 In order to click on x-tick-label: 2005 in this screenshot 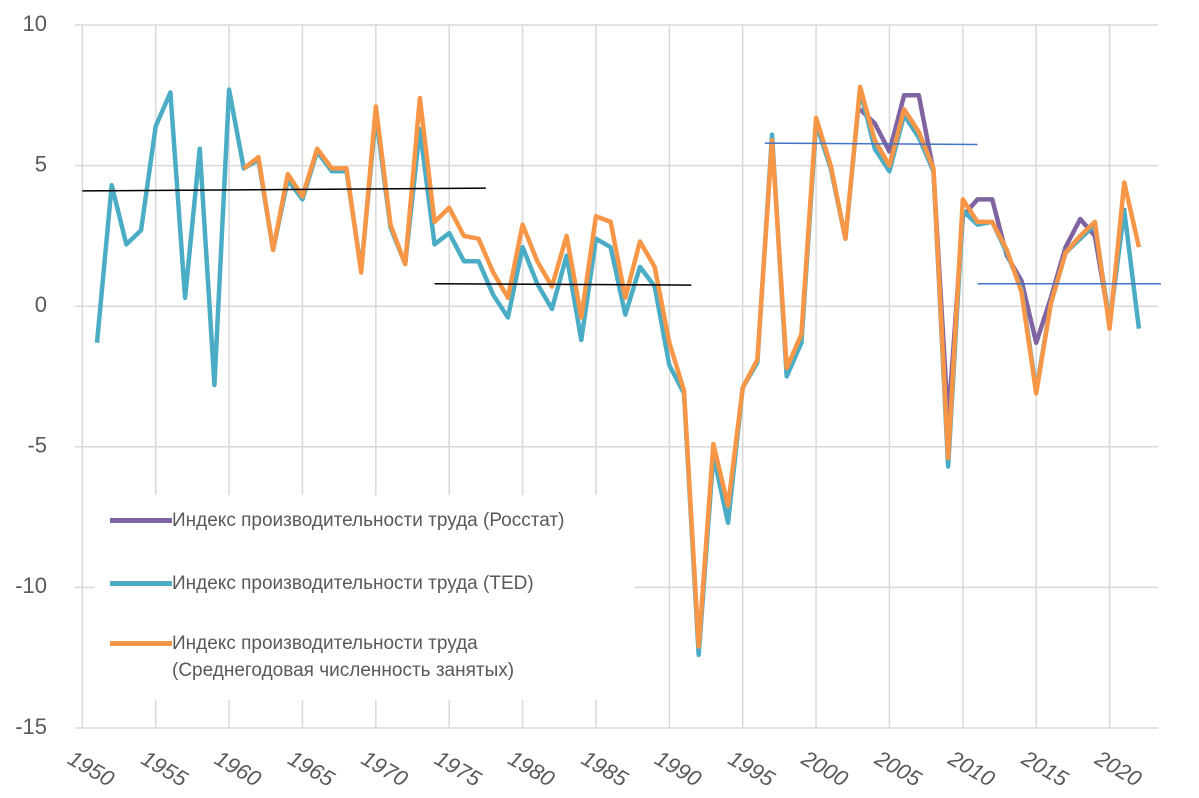, I will do `click(898, 768)`.